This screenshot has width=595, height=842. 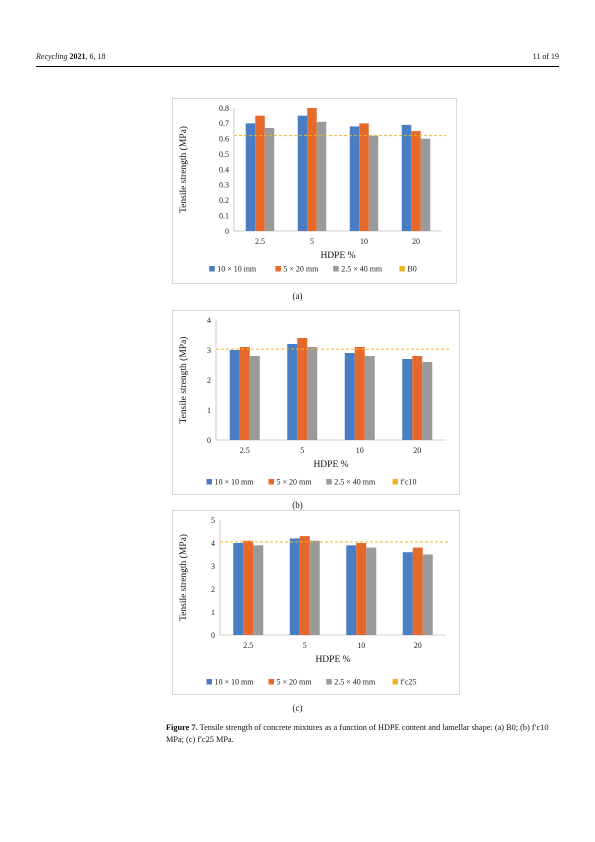 What do you see at coordinates (182, 727) in the screenshot?
I see `caption-label: Figure 7.` at bounding box center [182, 727].